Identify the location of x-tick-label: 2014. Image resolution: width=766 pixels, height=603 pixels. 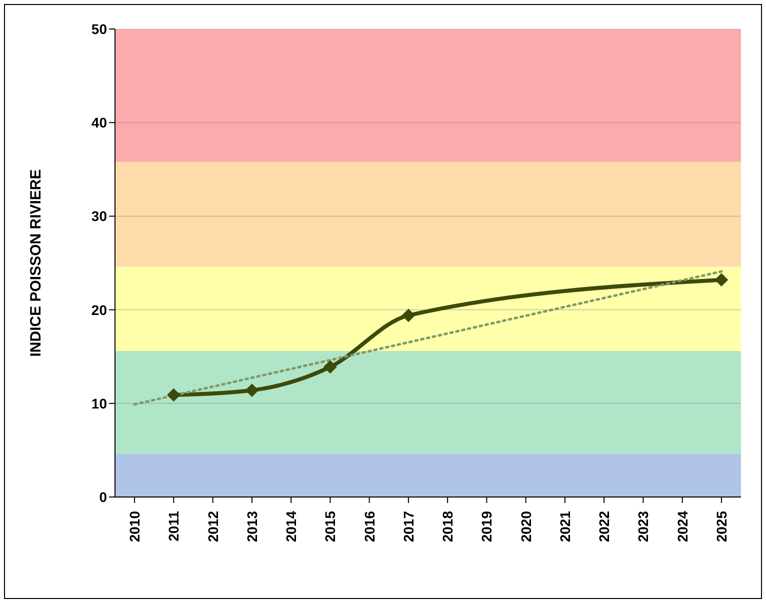
(291, 526).